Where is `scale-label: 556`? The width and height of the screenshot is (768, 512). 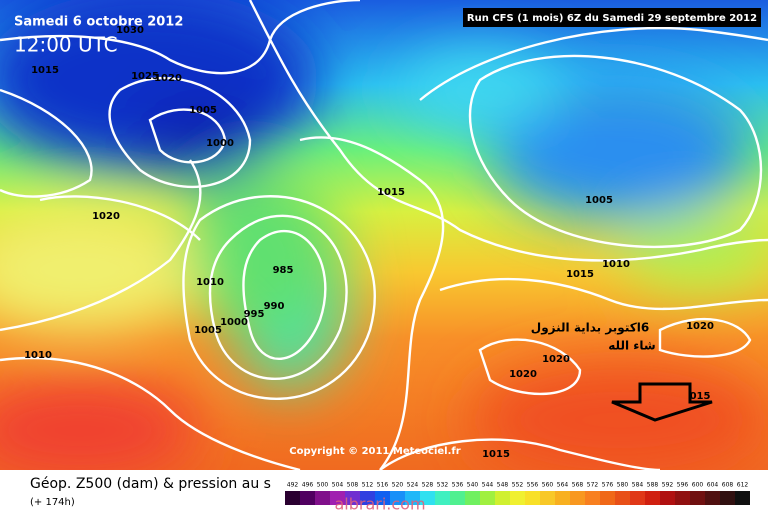 scale-label: 556 is located at coordinates (533, 485).